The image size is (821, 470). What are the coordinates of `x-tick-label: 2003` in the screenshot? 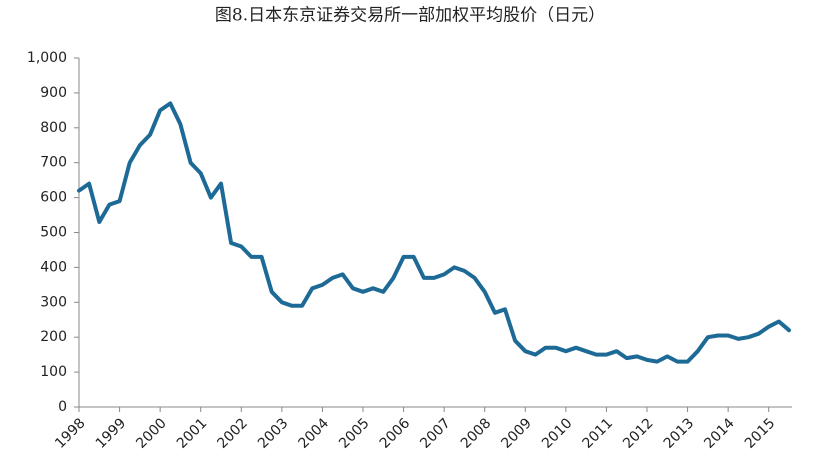 It's located at (273, 433).